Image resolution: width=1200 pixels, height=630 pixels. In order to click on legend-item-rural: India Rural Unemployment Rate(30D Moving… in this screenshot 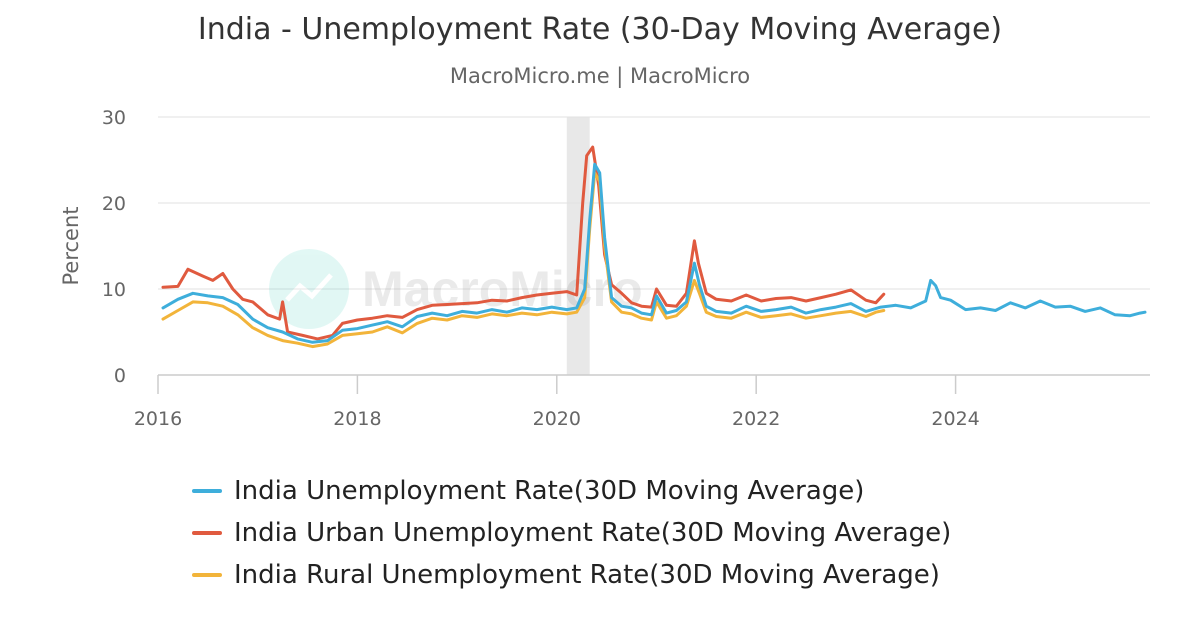, I will do `click(571, 575)`.